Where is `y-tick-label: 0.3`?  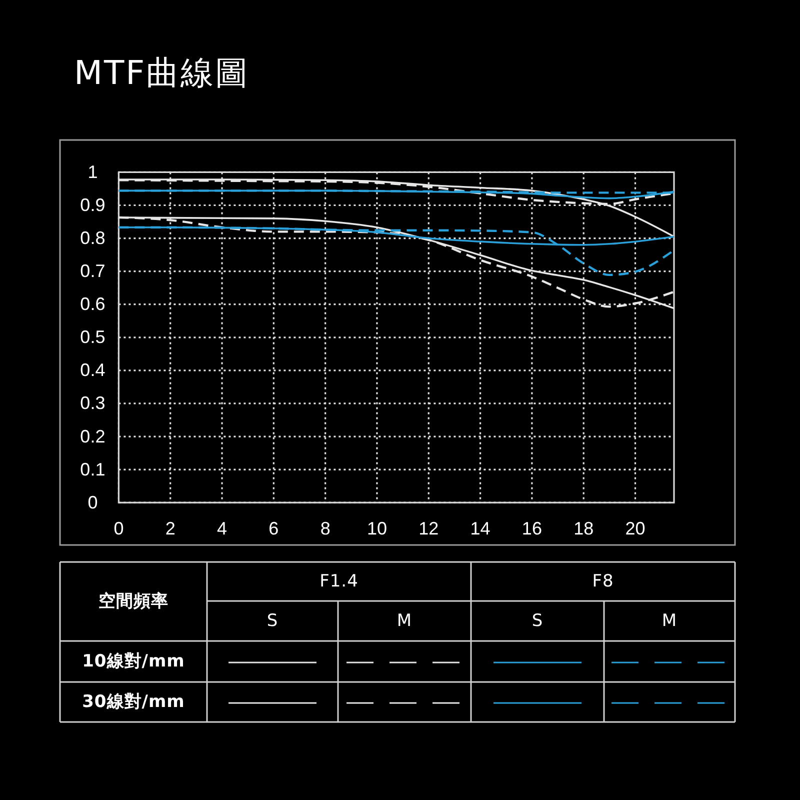
y-tick-label: 0.3 is located at coordinates (93, 403).